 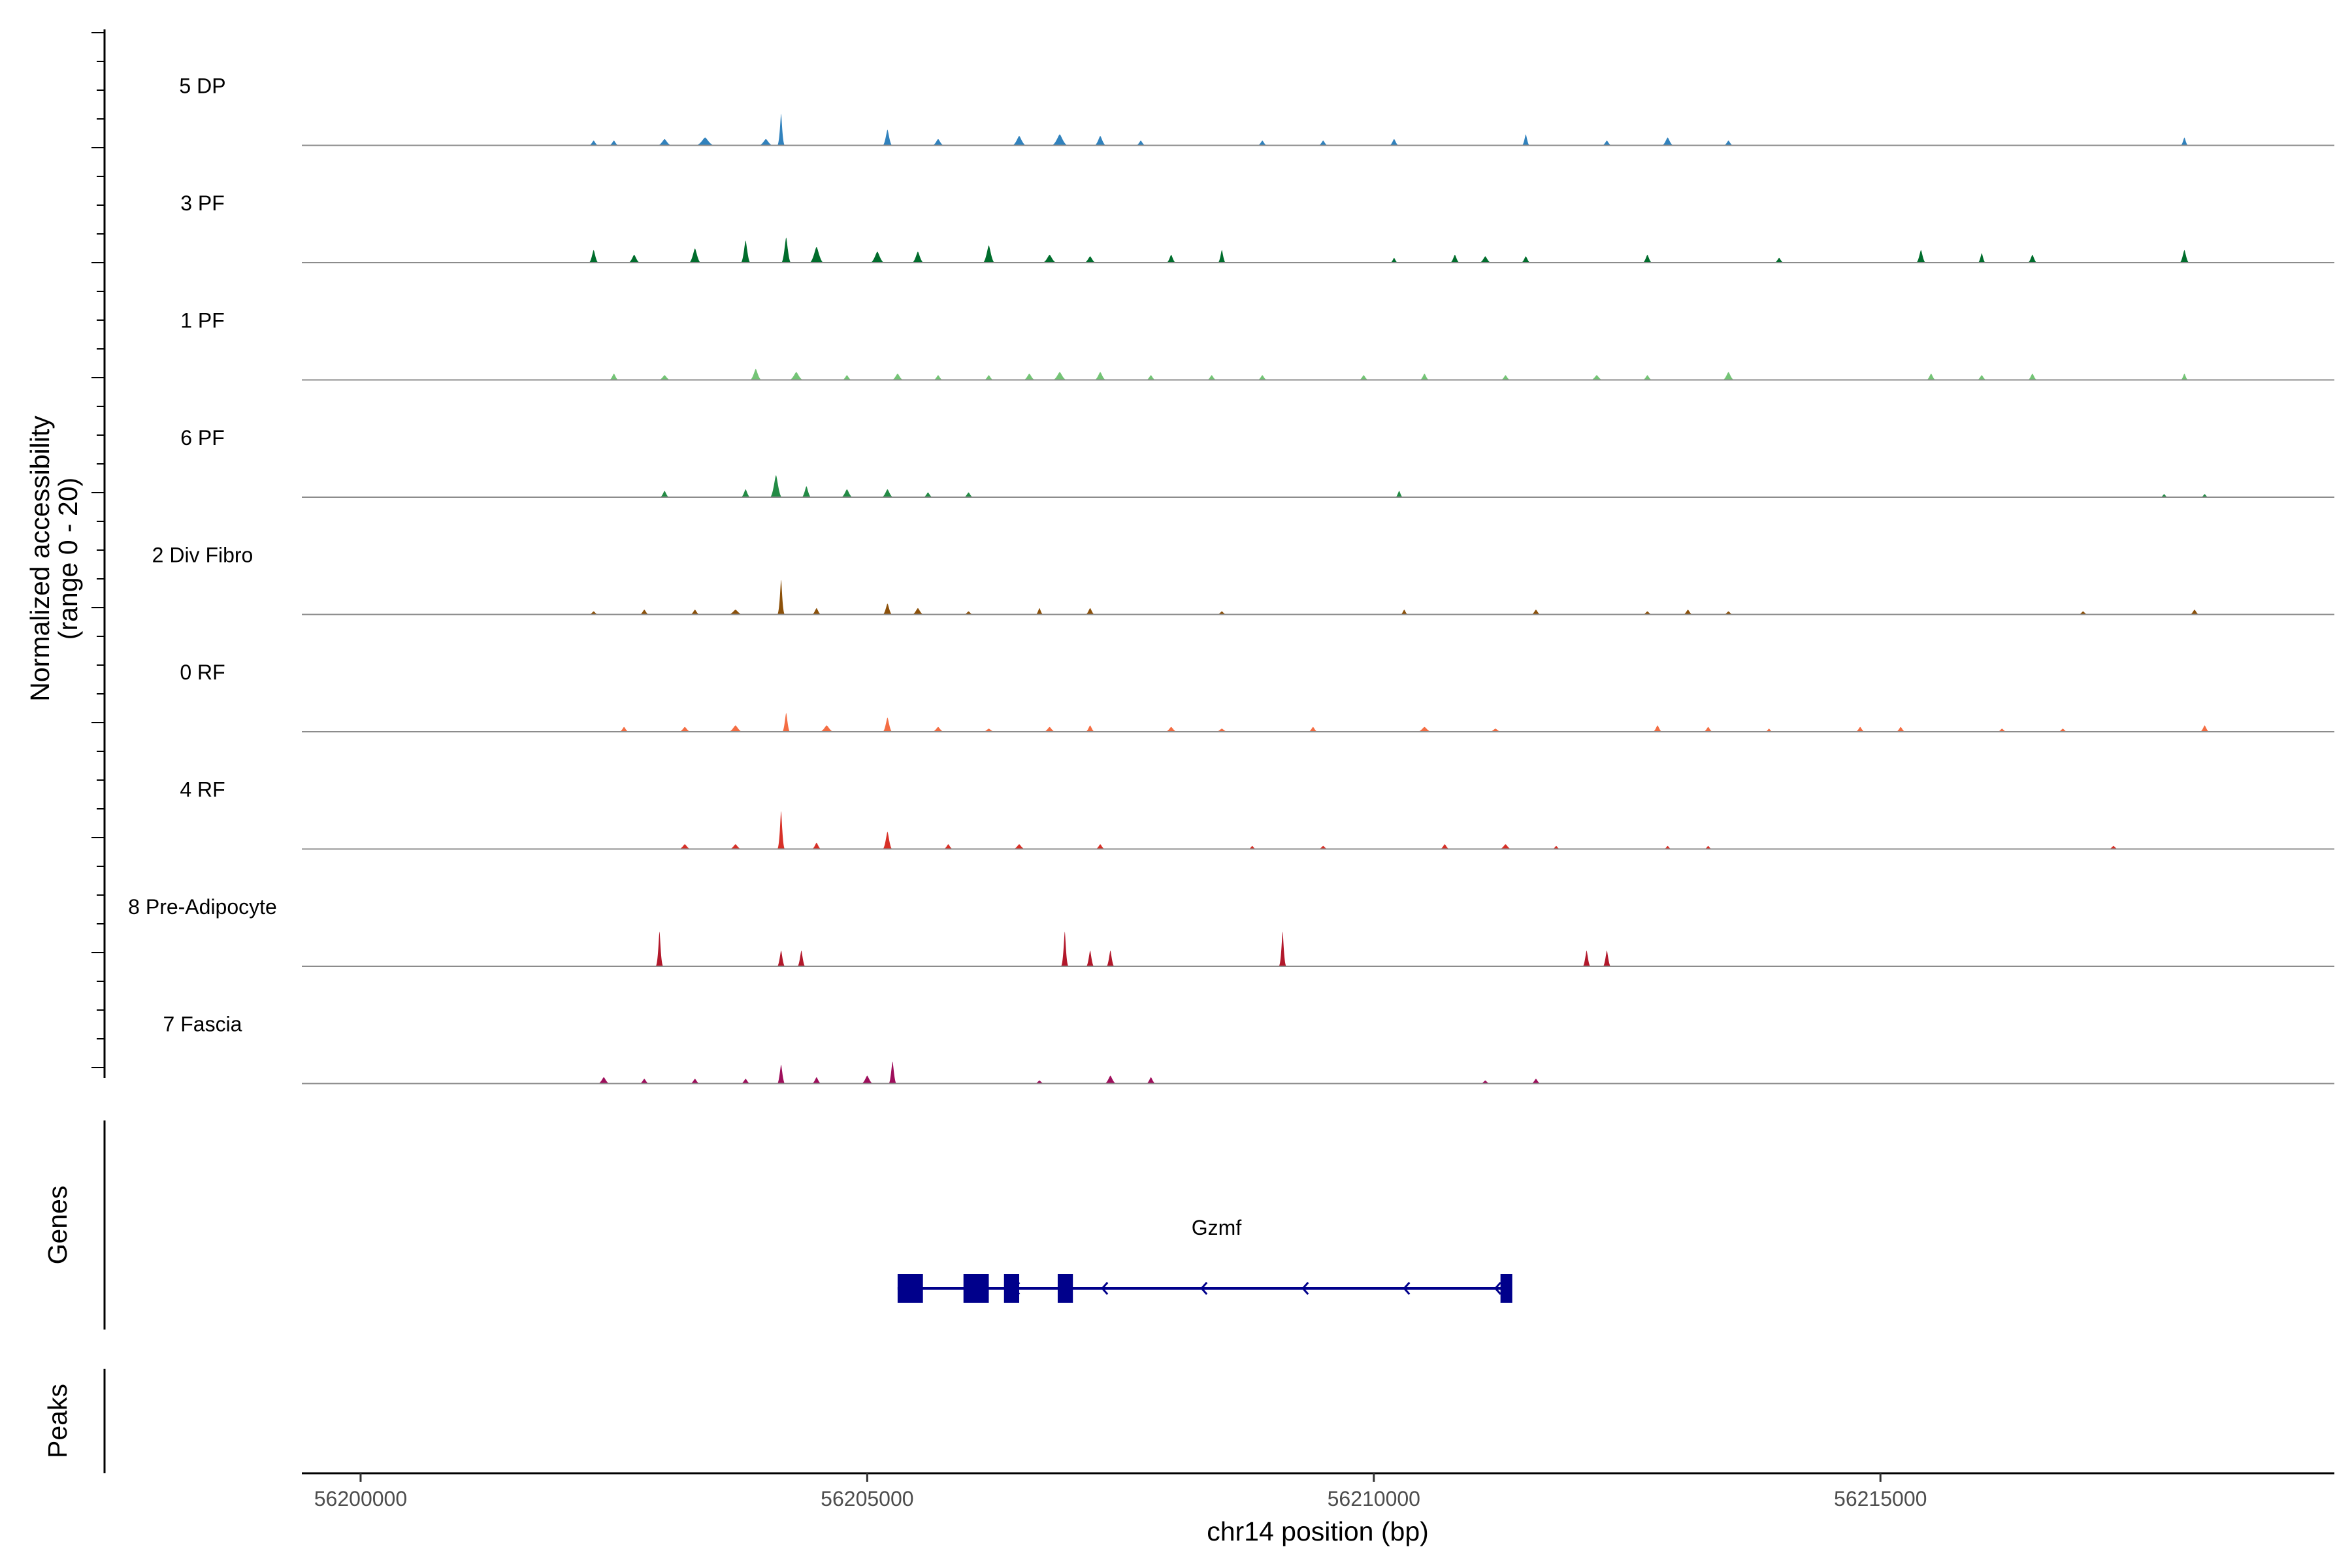 What do you see at coordinates (98, 550) in the screenshot?
I see `coverage-y-ticks` at bounding box center [98, 550].